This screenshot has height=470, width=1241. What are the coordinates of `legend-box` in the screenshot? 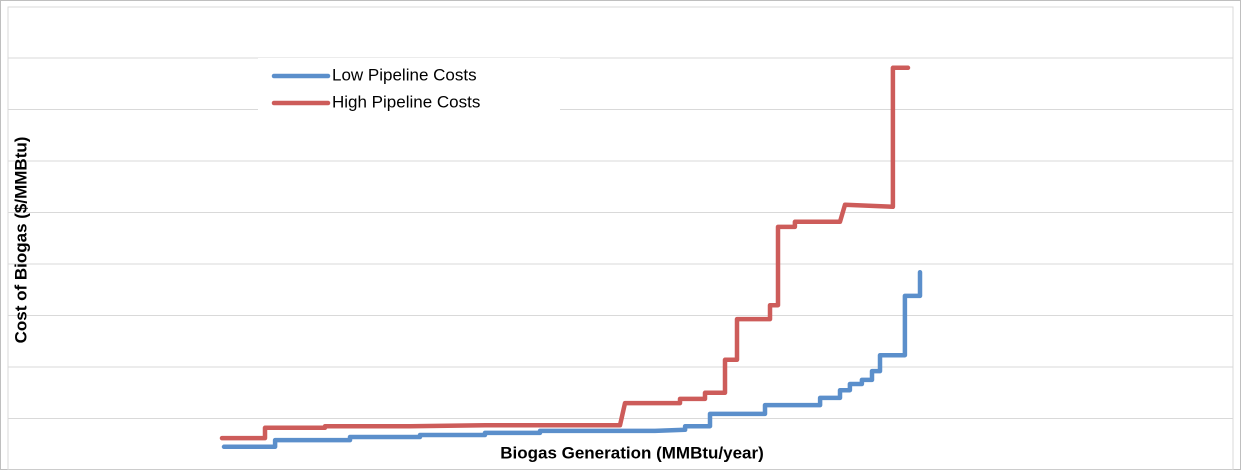 It's located at (409, 92).